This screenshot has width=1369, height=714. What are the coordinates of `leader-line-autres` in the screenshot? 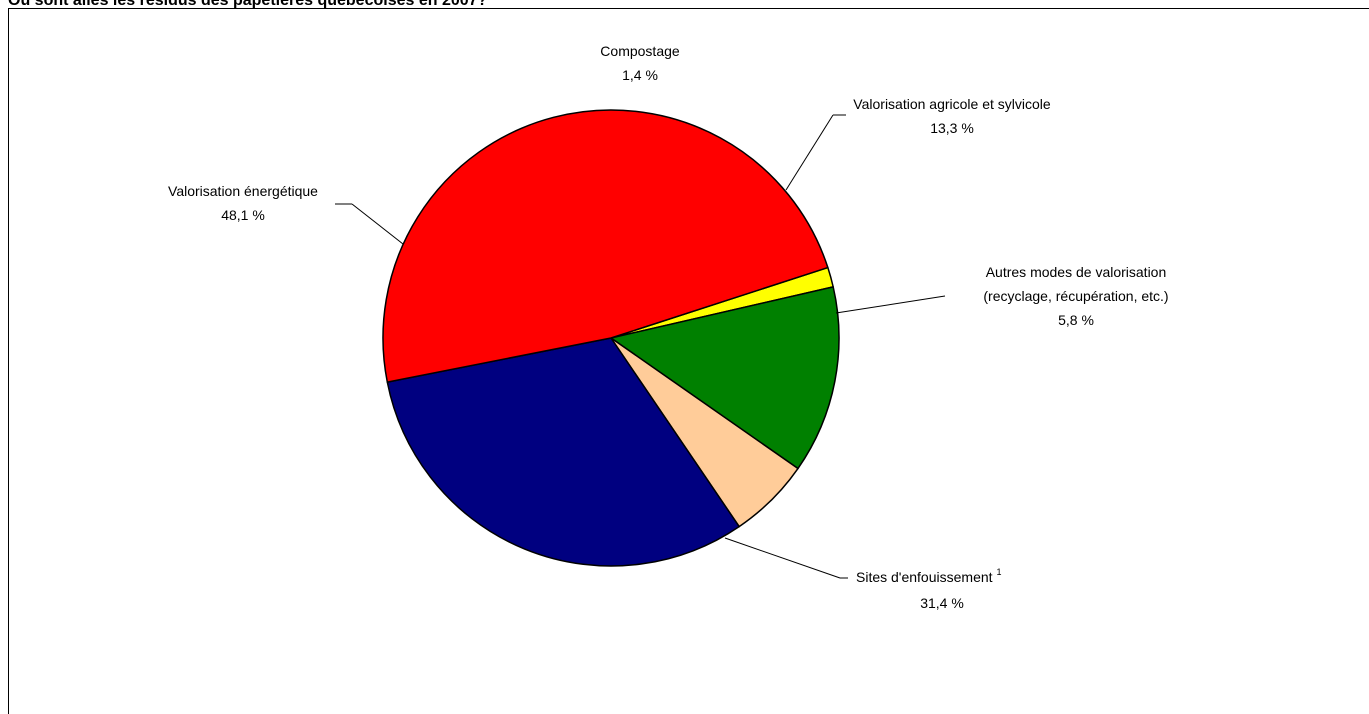 It's located at (890, 304).